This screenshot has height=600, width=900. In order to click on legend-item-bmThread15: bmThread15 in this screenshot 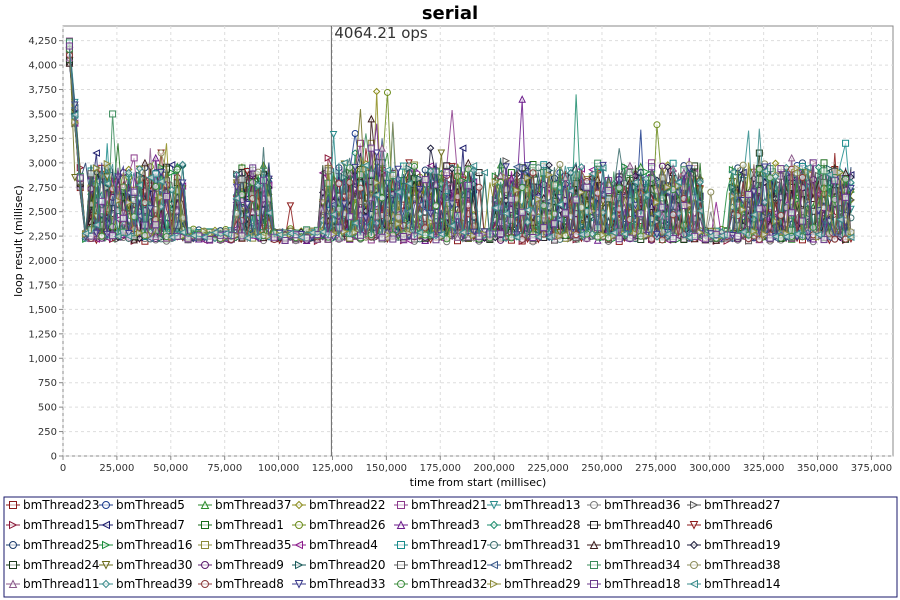, I will do `click(53, 525)`.